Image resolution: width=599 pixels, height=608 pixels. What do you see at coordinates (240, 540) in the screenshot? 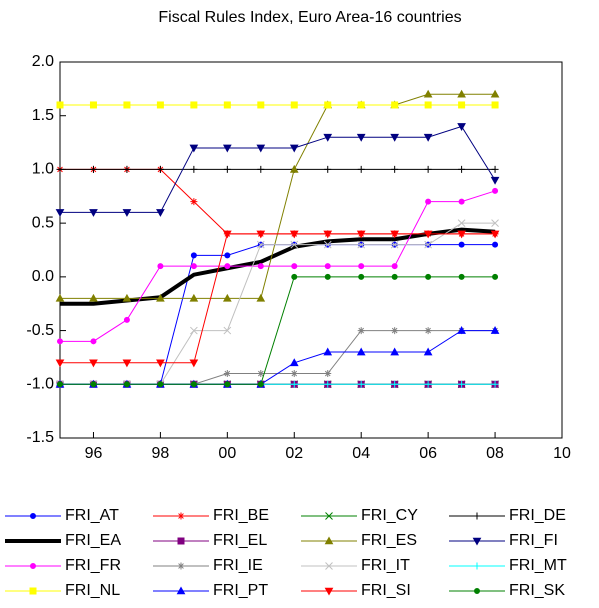
I see `legend-label: FRI_EL` at bounding box center [240, 540].